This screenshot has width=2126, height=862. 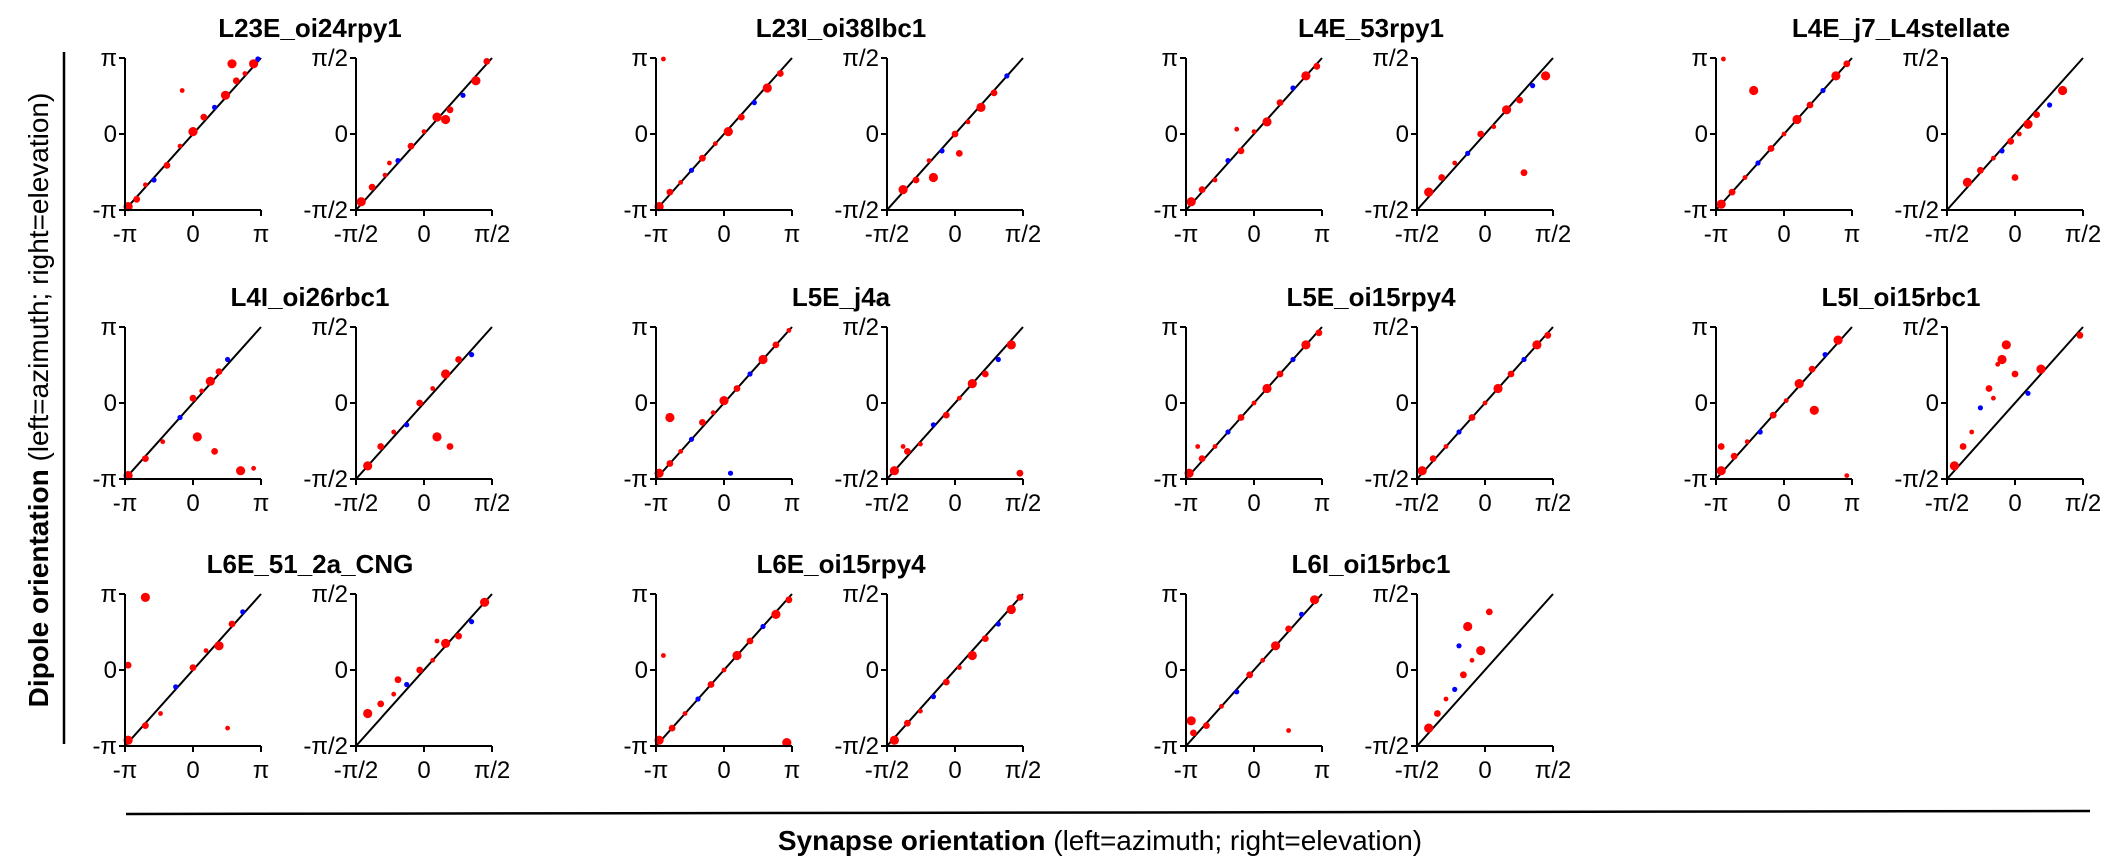 What do you see at coordinates (841, 564) in the screenshot?
I see `subplot-title: L6E_oi15rpy4` at bounding box center [841, 564].